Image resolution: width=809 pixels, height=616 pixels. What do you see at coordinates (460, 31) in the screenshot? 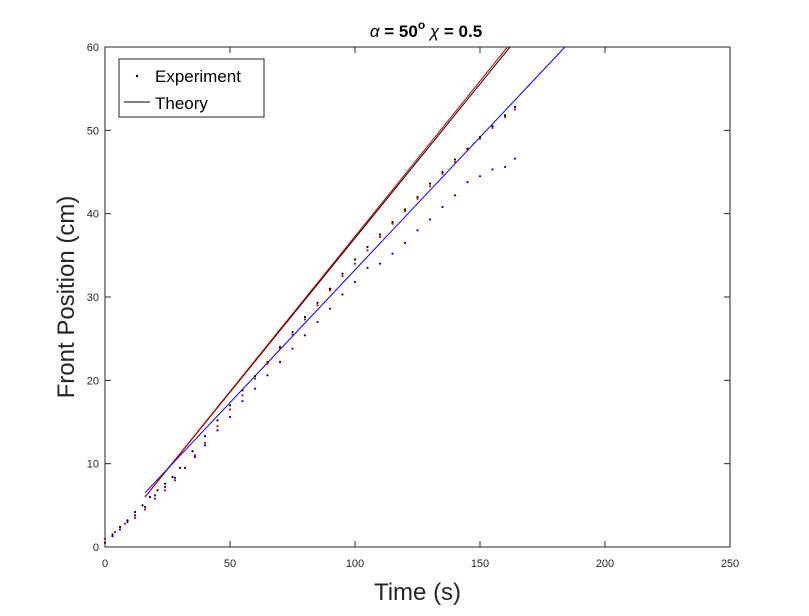
I see `title-chi-value: = 0.5` at bounding box center [460, 31].